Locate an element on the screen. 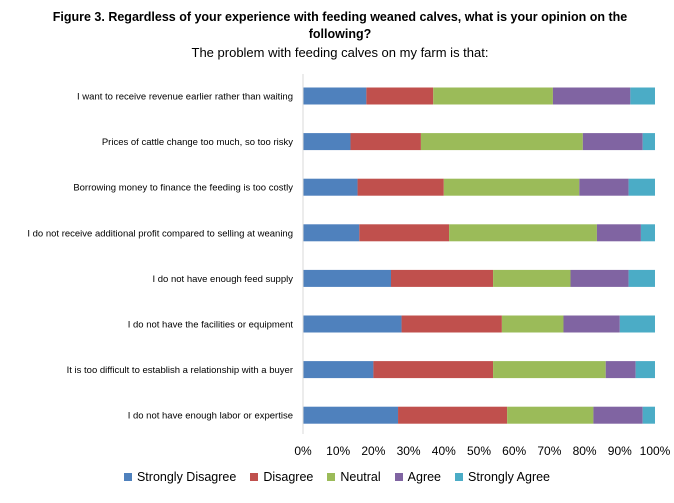 The image size is (674, 503). legend-item: Agree is located at coordinates (418, 477).